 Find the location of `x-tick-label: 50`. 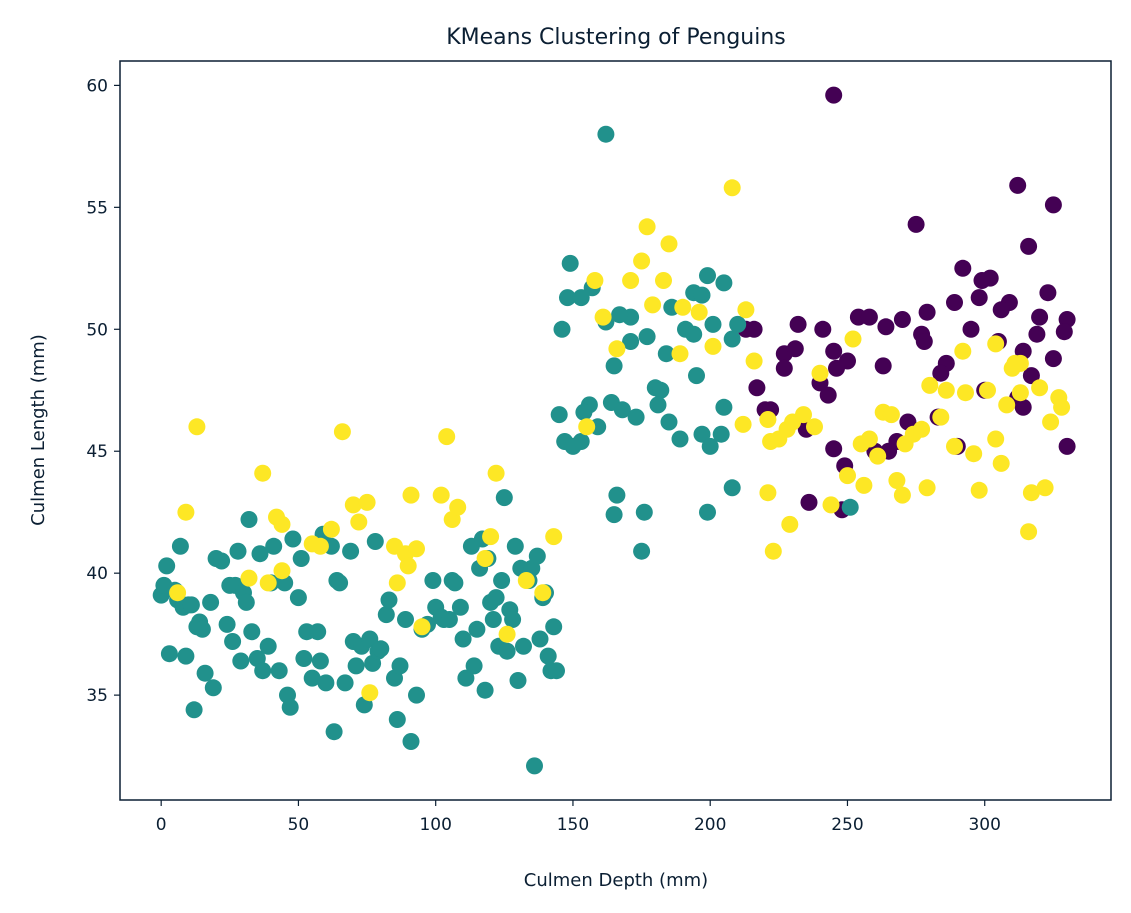

x-tick-label: 50 is located at coordinates (299, 825).